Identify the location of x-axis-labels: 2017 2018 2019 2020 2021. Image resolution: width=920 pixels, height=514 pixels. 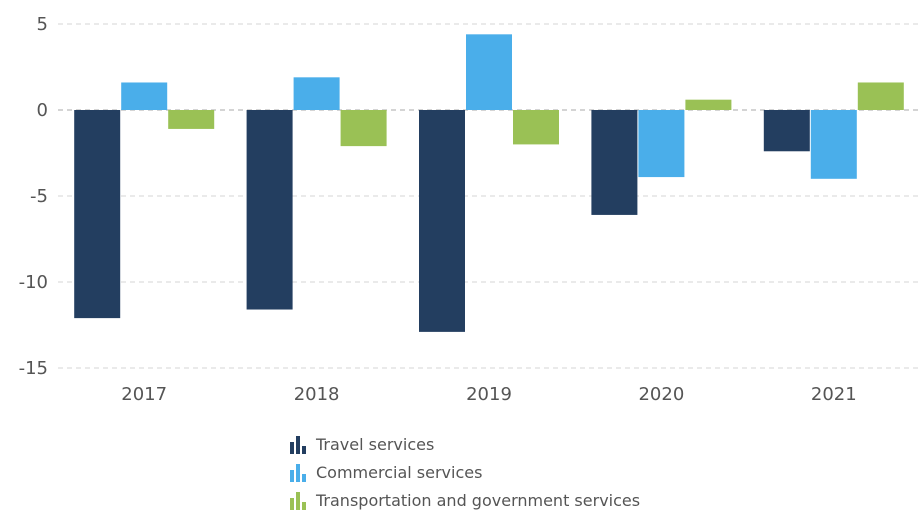
(488, 394).